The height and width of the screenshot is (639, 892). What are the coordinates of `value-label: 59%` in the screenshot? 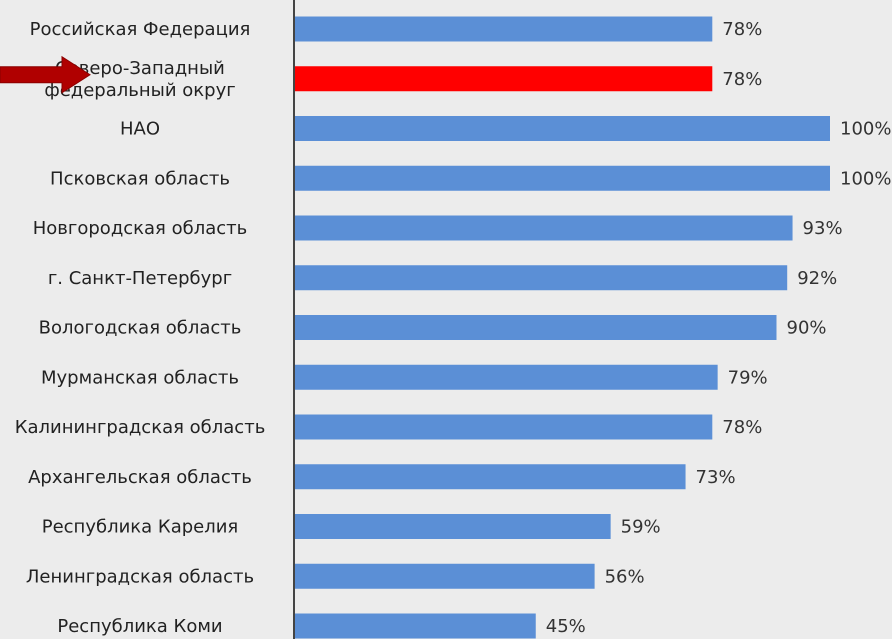 It's located at (641, 527).